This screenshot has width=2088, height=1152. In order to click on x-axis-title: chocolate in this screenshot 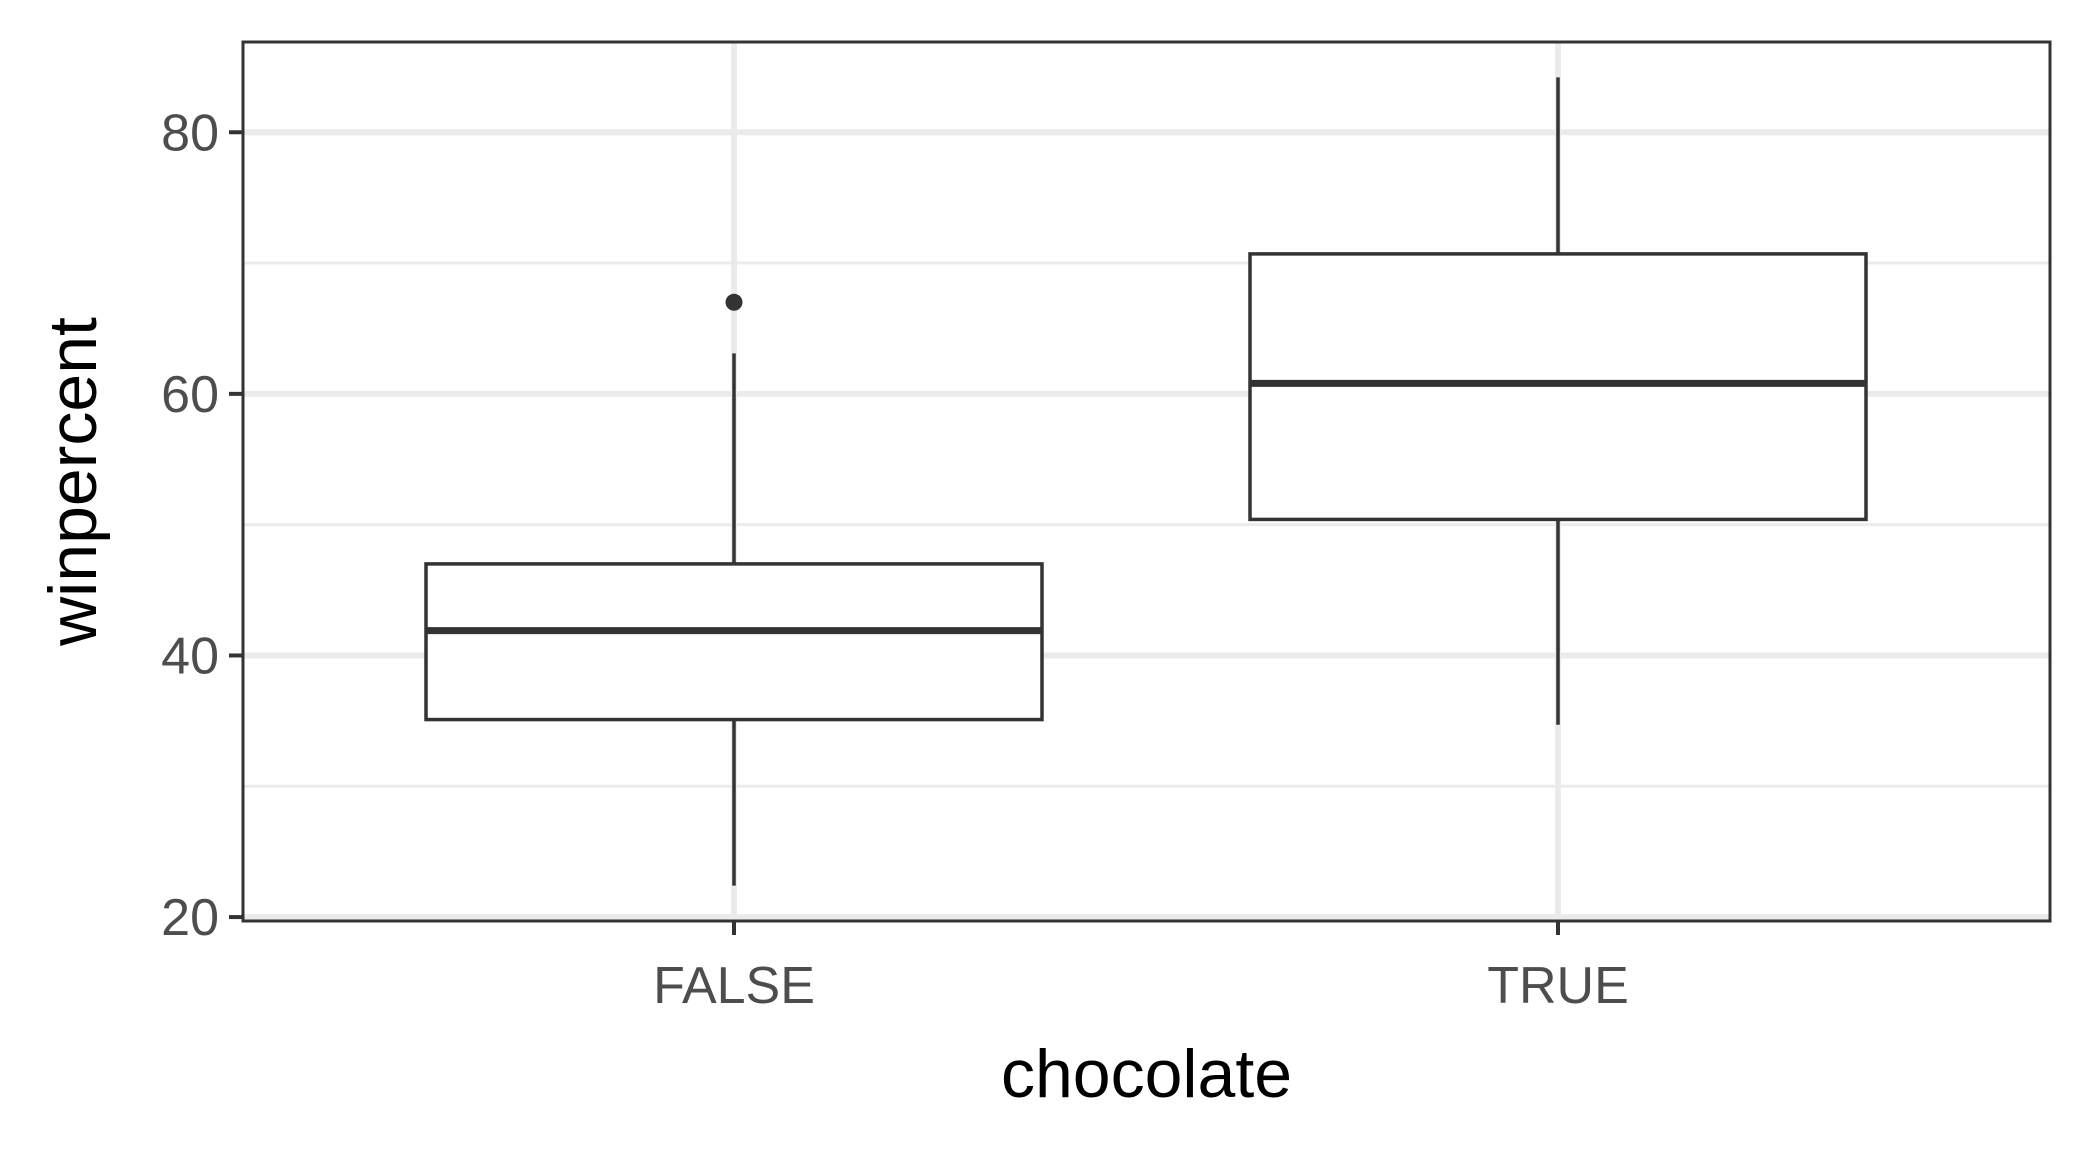, I will do `click(1146, 1074)`.